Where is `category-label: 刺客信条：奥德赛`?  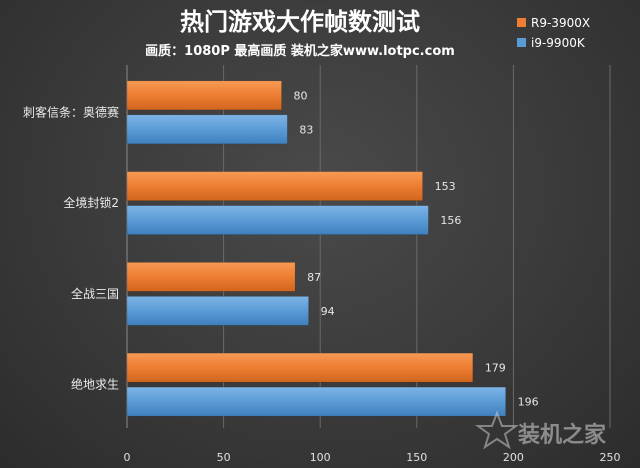 category-label: 刺客信条：奥德赛 is located at coordinates (71, 111).